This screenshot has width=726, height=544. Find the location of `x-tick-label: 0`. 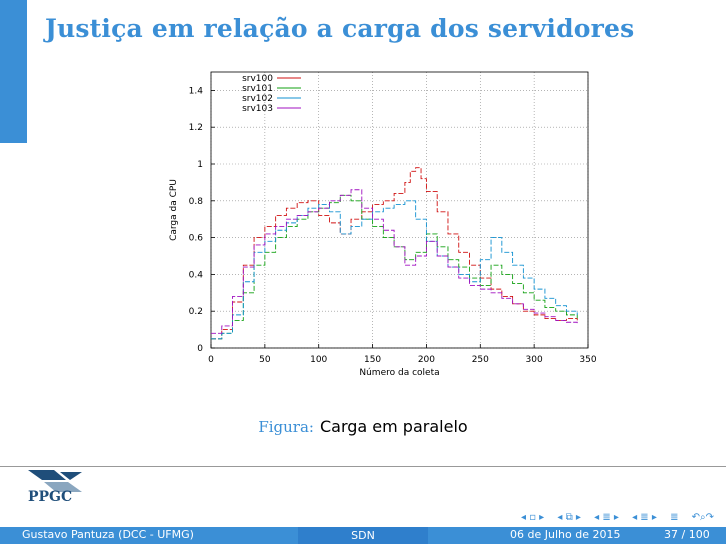

x-tick-label: 0 is located at coordinates (211, 360).